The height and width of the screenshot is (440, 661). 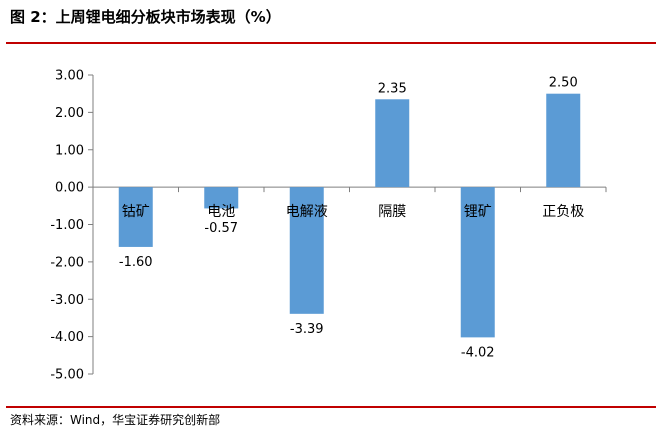 What do you see at coordinates (69, 150) in the screenshot?
I see `y-tick-label: 1.00` at bounding box center [69, 150].